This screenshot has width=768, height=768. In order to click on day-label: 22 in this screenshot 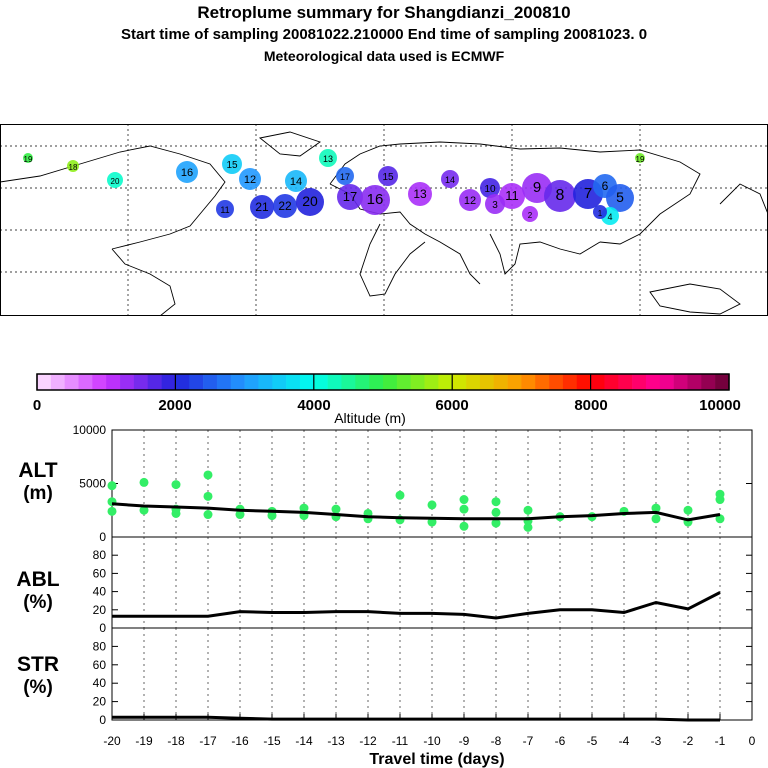, I will do `click(285, 206)`.